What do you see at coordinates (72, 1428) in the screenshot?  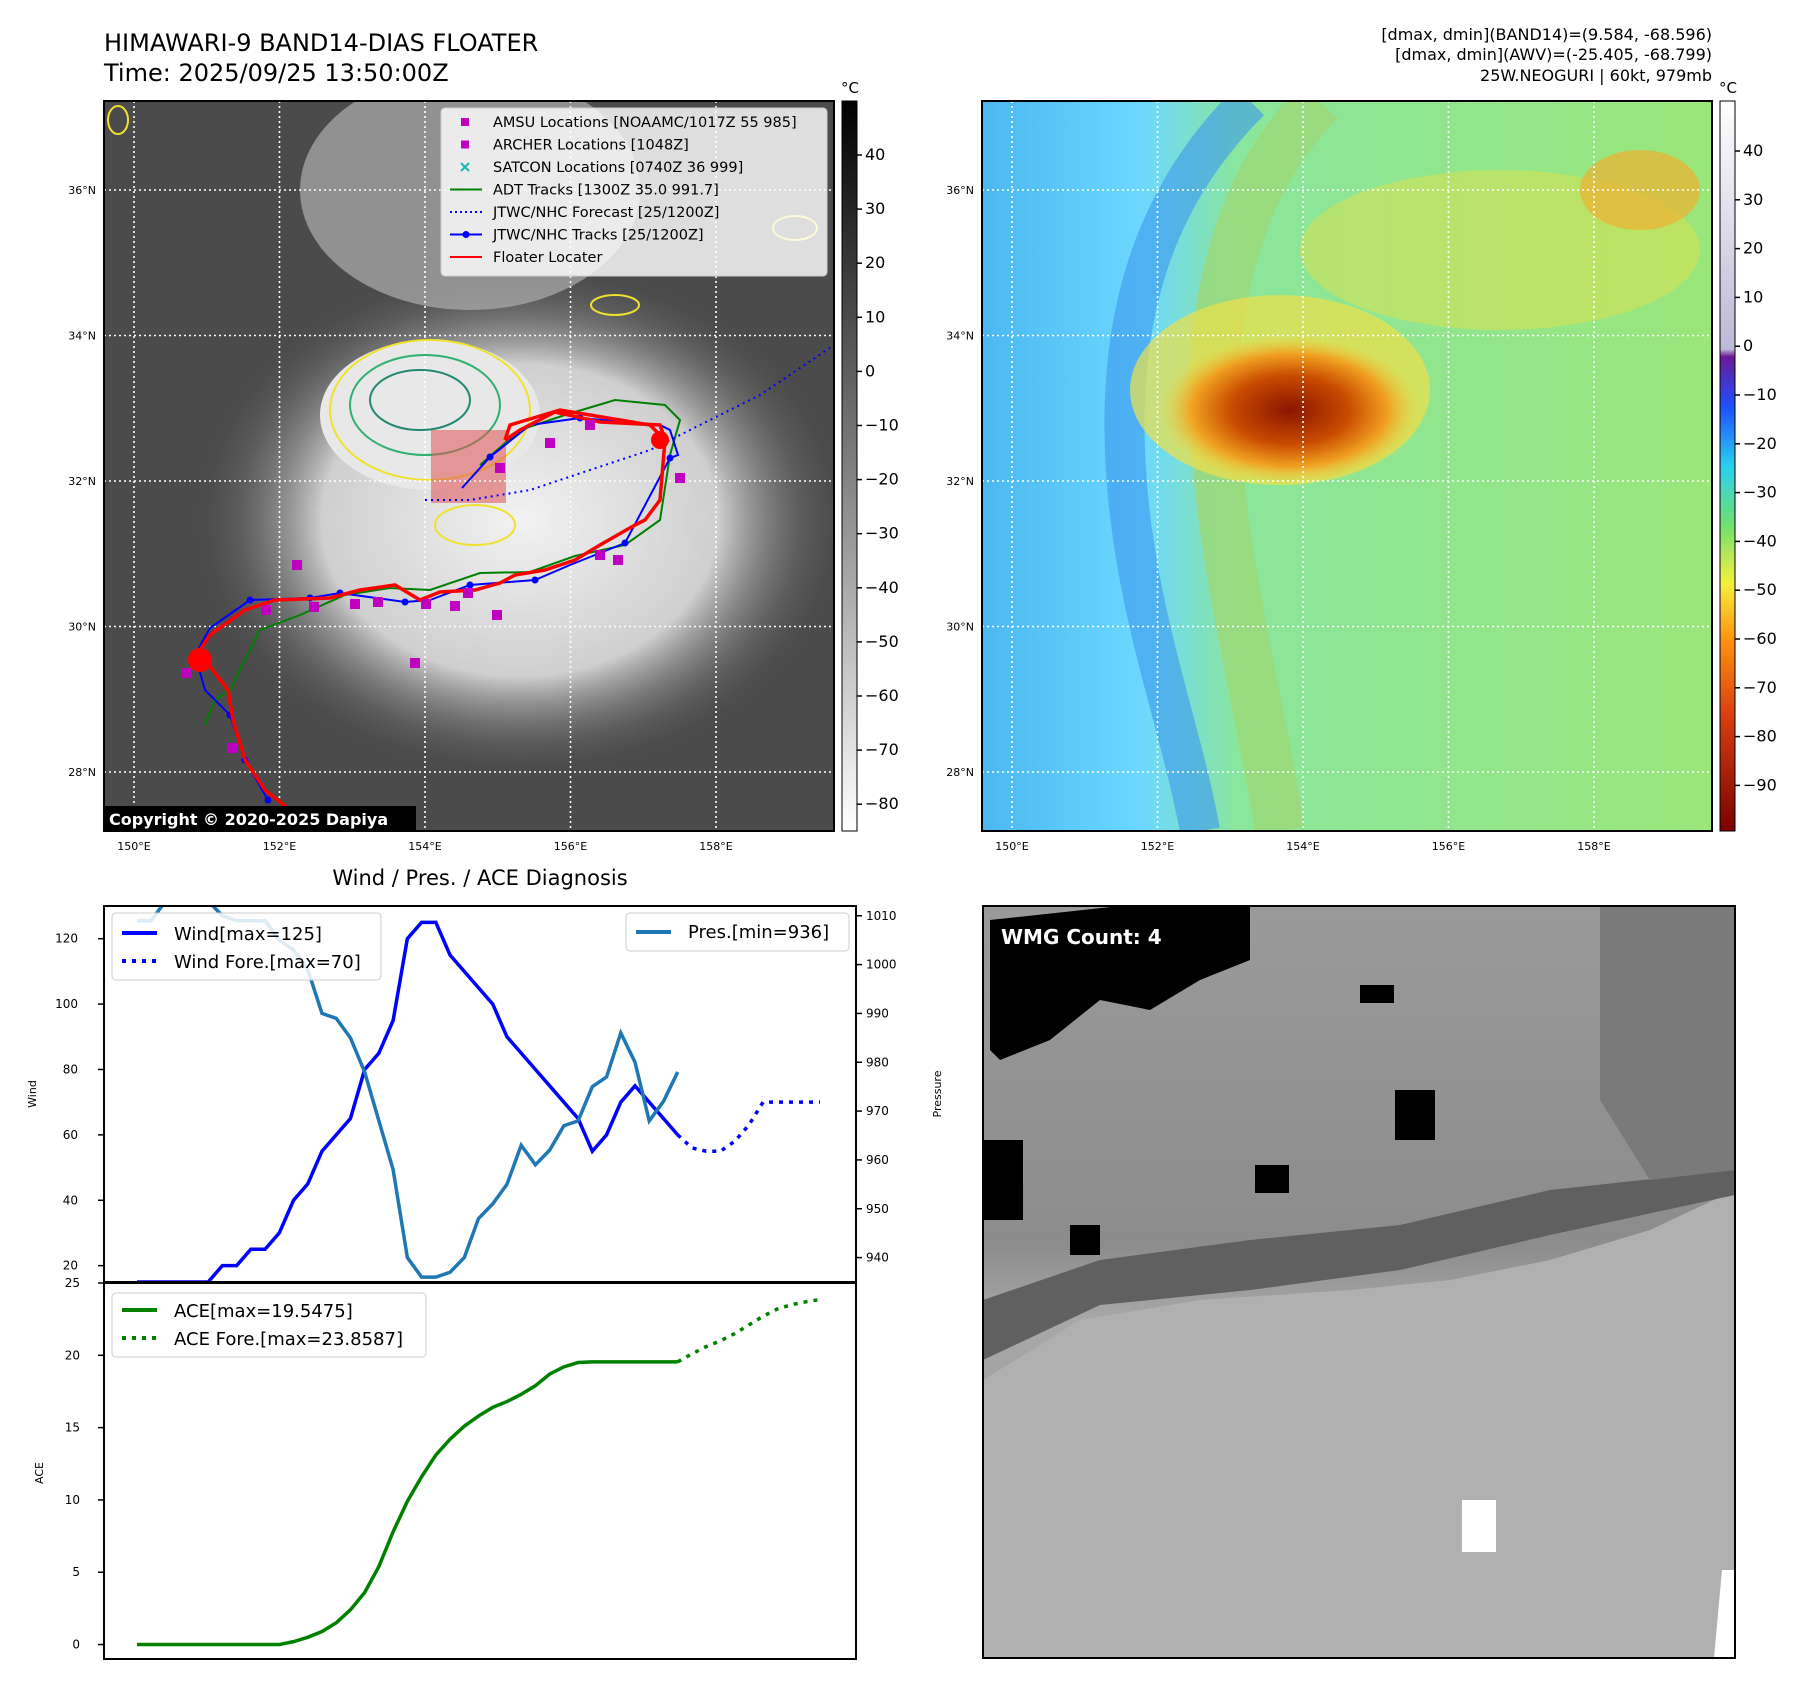 I see `ace-tick-label: 15` at bounding box center [72, 1428].